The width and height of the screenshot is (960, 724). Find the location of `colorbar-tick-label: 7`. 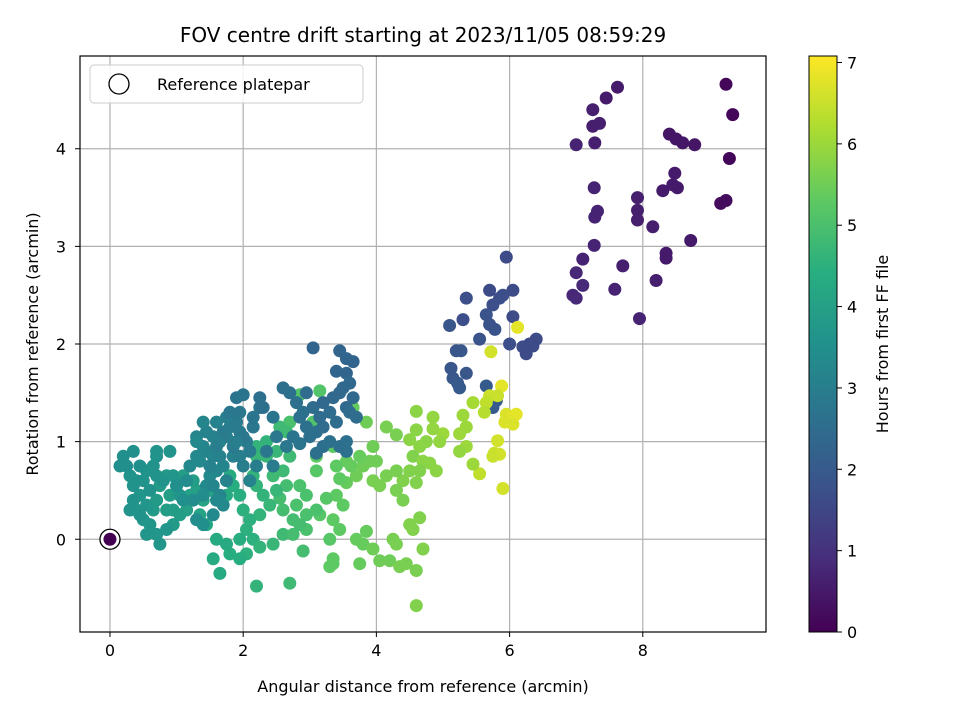

colorbar-tick-label: 7 is located at coordinates (852, 63).